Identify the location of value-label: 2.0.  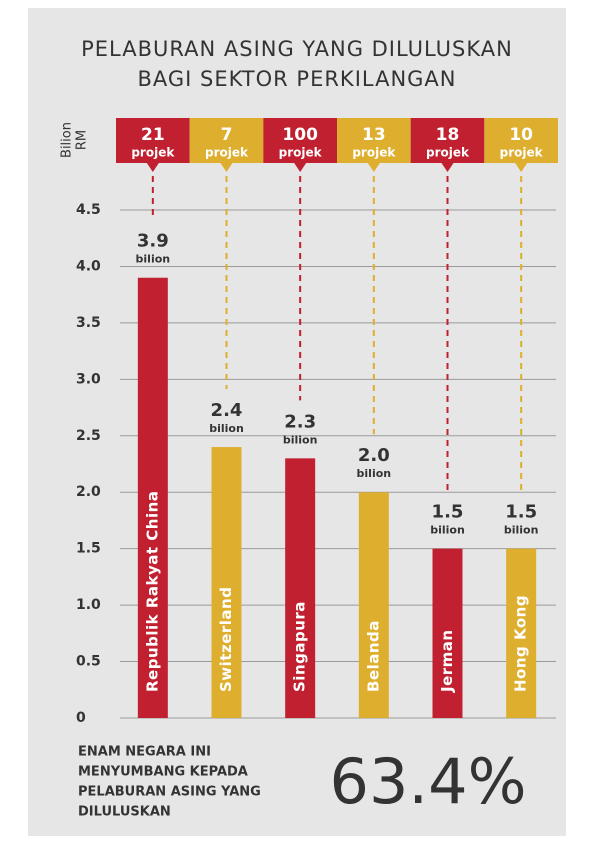
(374, 455).